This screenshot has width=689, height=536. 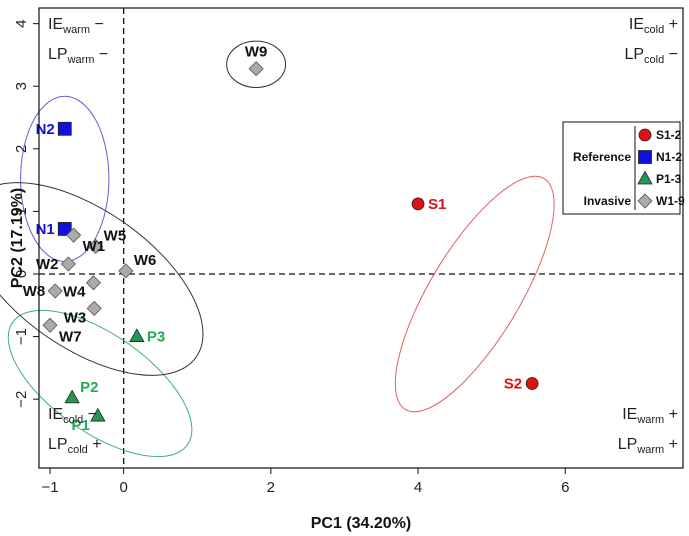 I want to click on legend-entry-p1-3: P1-3, so click(x=669, y=179).